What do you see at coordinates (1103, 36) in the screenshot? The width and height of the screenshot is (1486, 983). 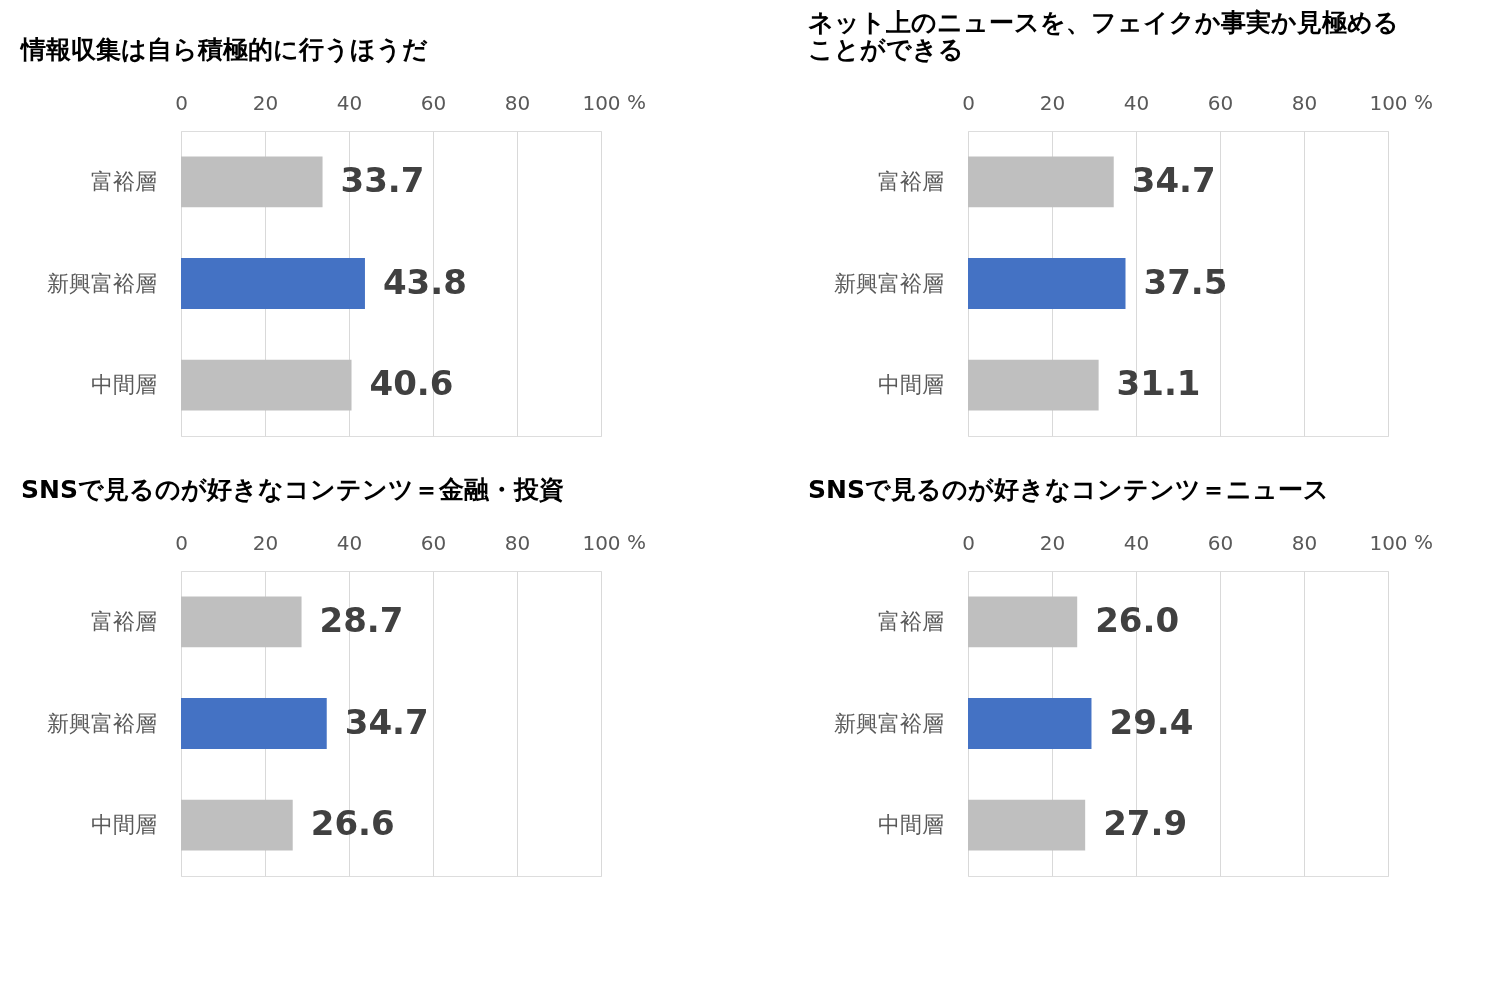 I see `chart-title: ネット上のニュースを、フェイクか事実か見極めることができる` at bounding box center [1103, 36].